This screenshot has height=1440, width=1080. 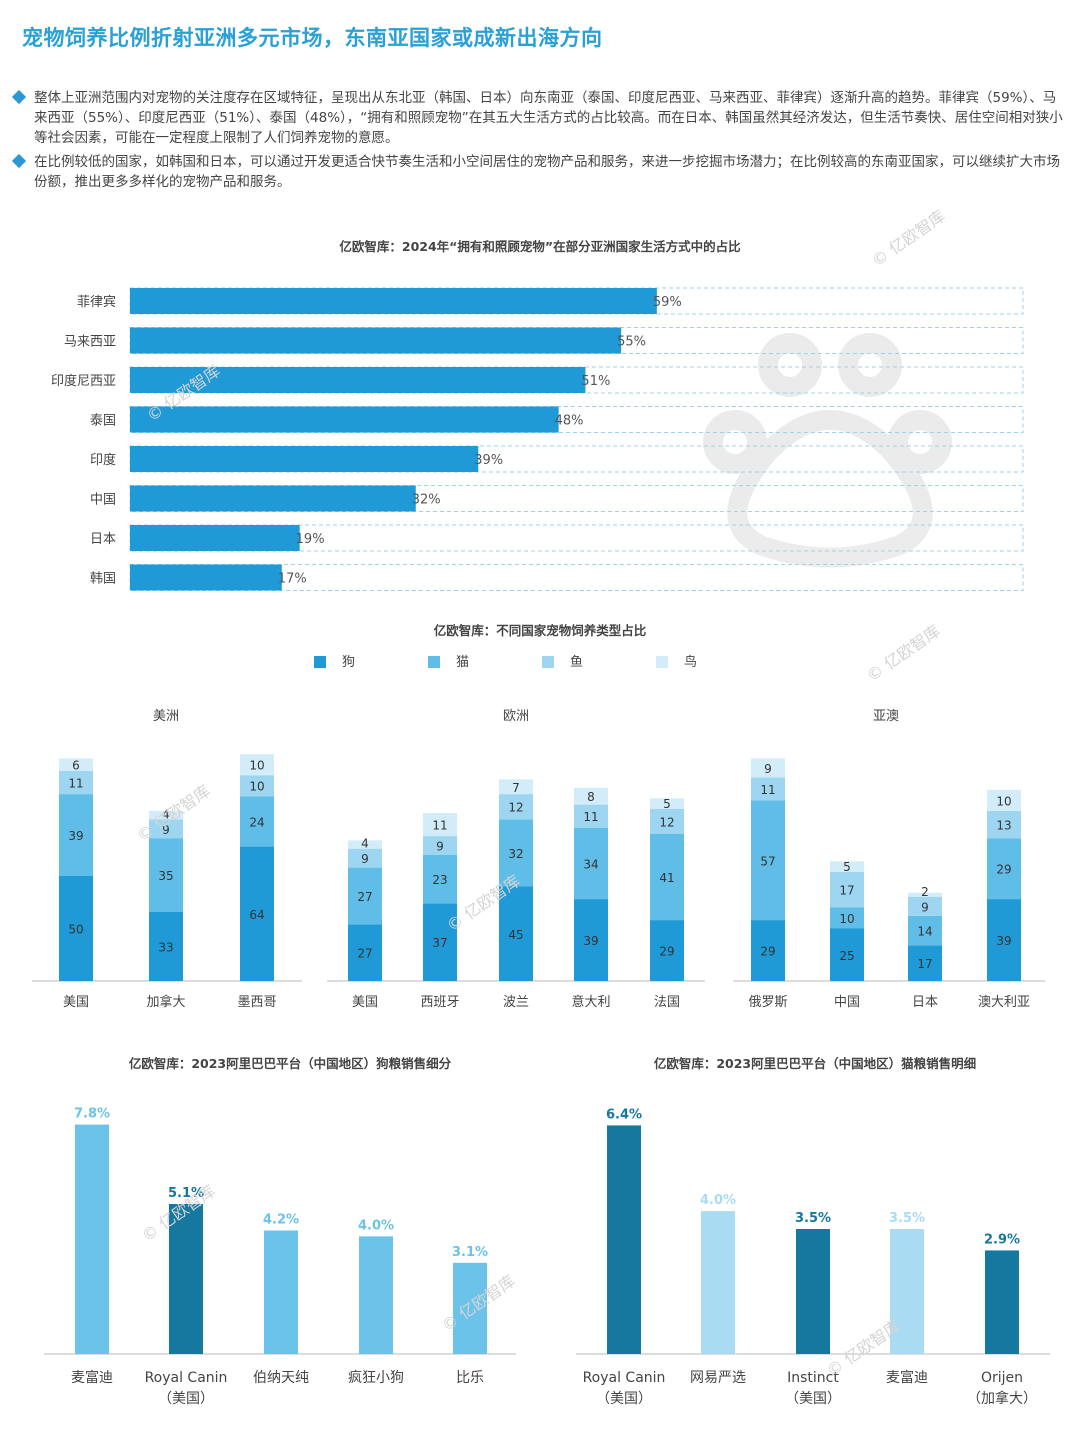 I want to click on diamond-bullet-icon, so click(x=19, y=97).